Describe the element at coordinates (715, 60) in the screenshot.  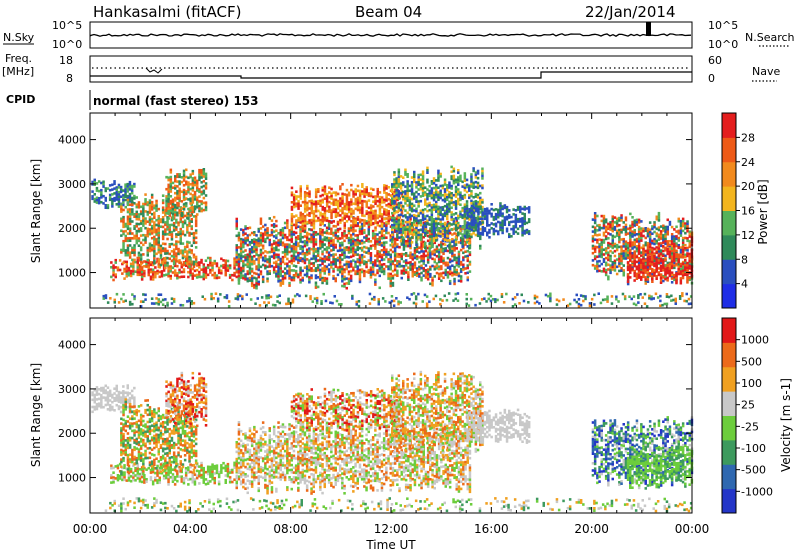
I see `nave-right-tick-top: 60` at that location.